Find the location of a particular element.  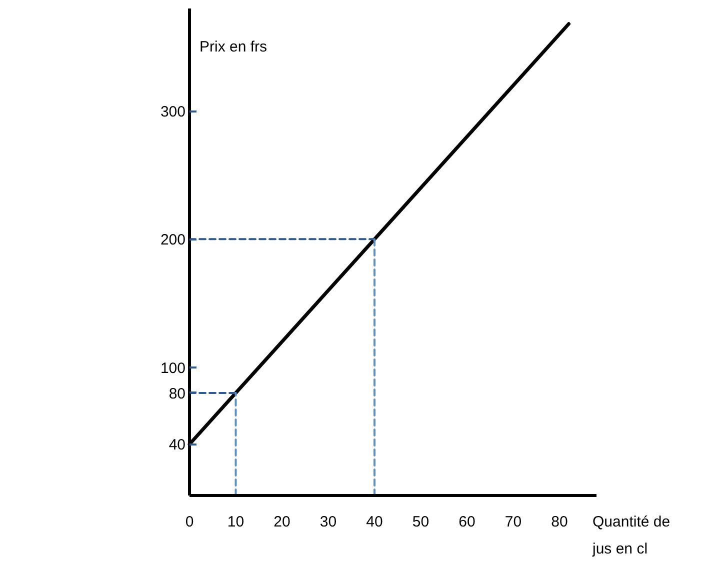

x-tick-label: 70 is located at coordinates (513, 522).